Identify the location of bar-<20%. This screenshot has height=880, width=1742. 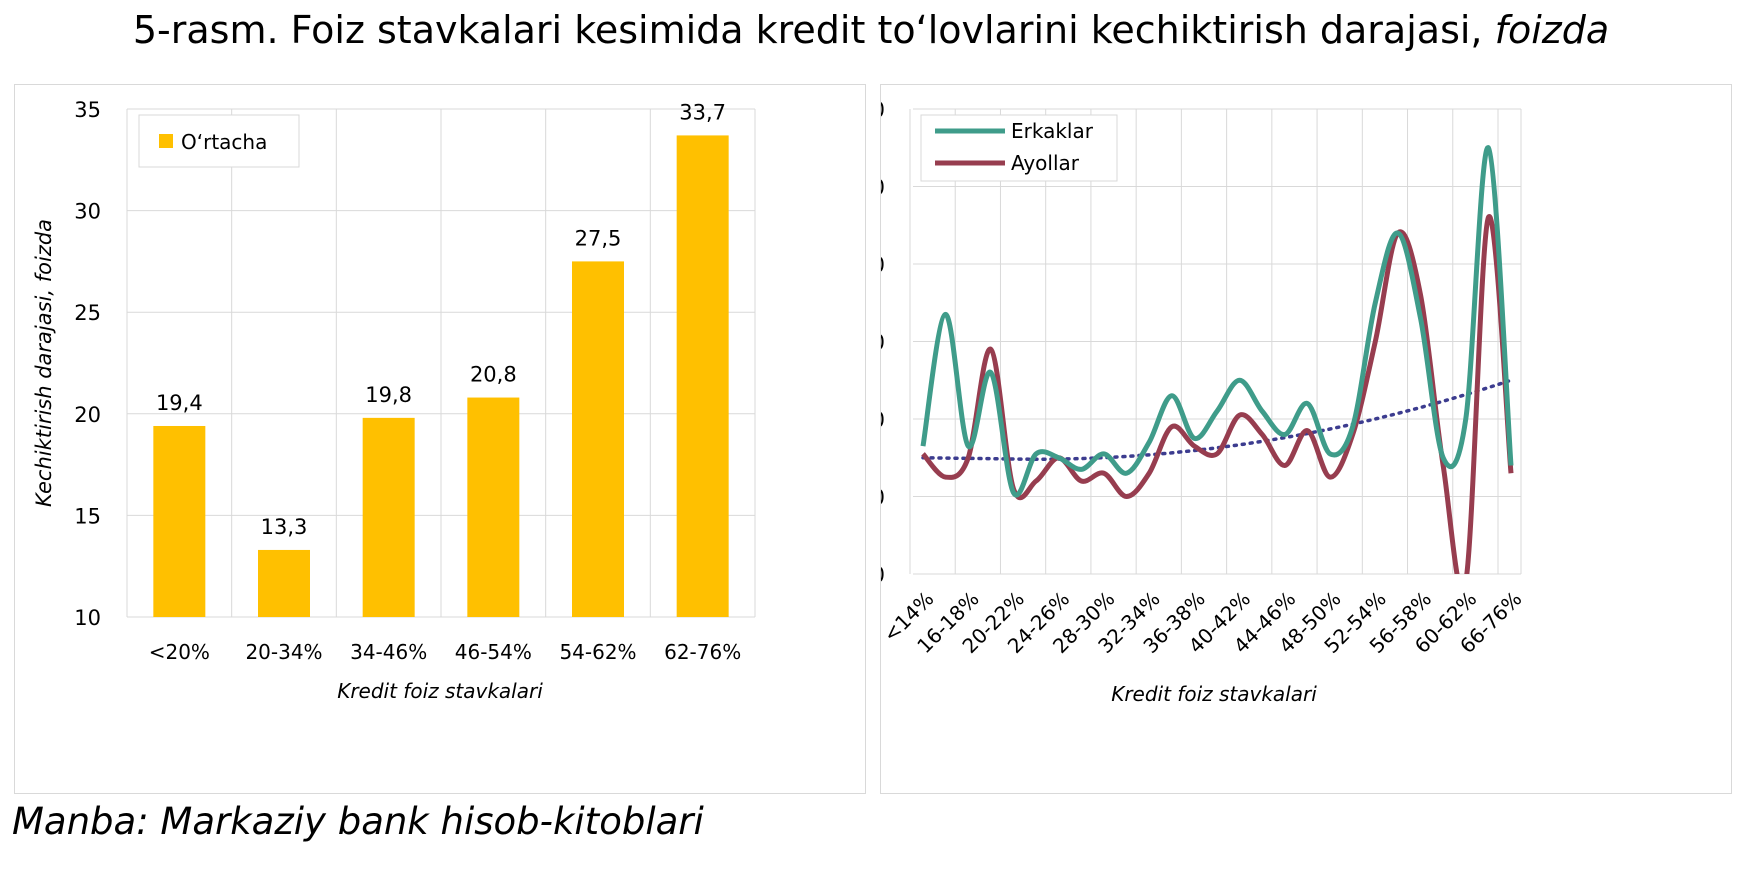
(179, 521).